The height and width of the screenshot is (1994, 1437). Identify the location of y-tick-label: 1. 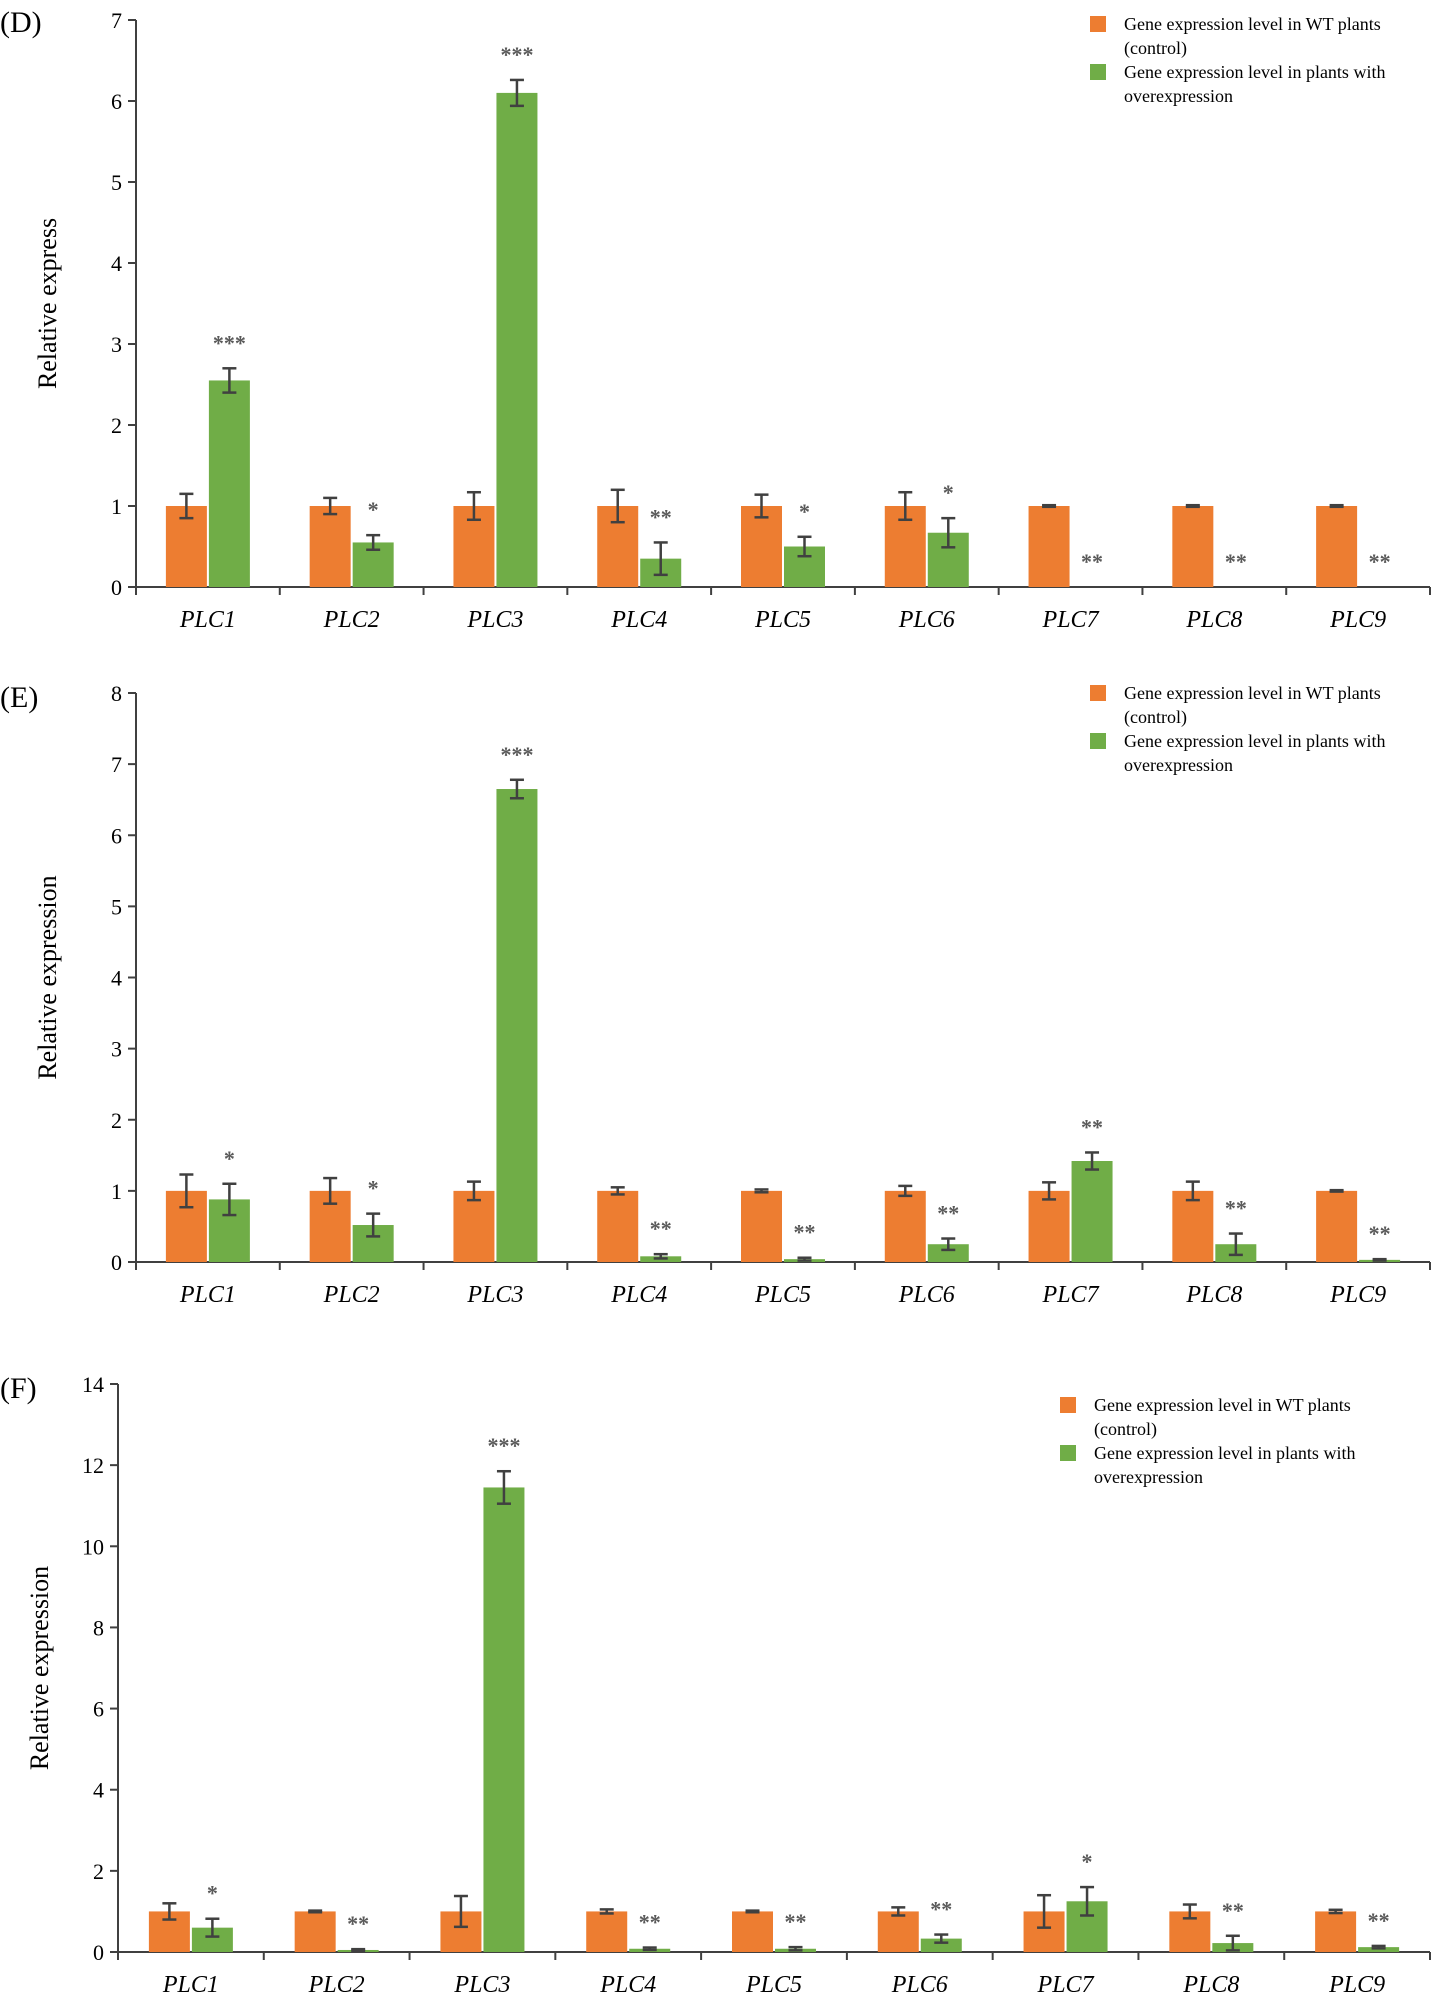
(116, 506).